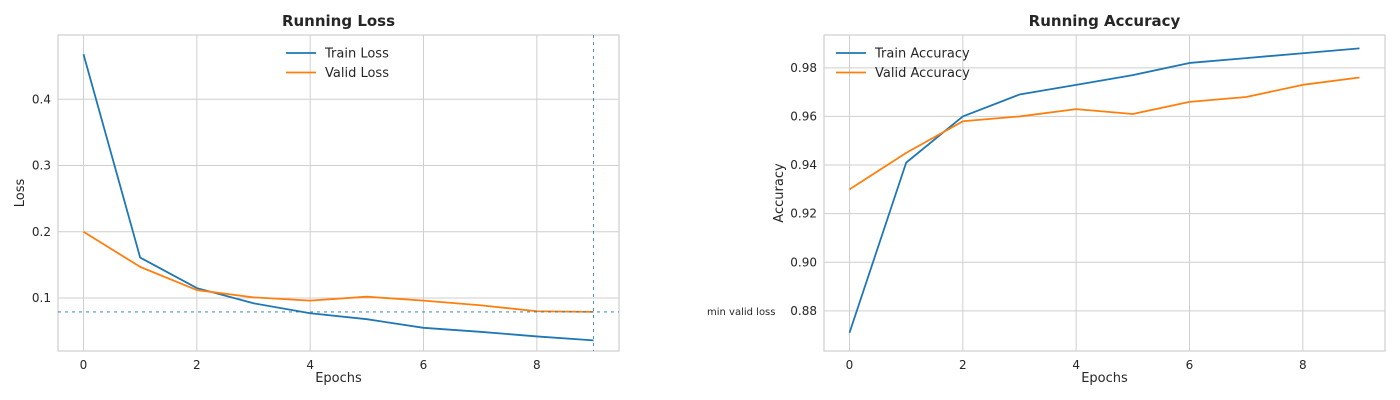  What do you see at coordinates (41, 298) in the screenshot?
I see `y-tick-label: 0.1` at bounding box center [41, 298].